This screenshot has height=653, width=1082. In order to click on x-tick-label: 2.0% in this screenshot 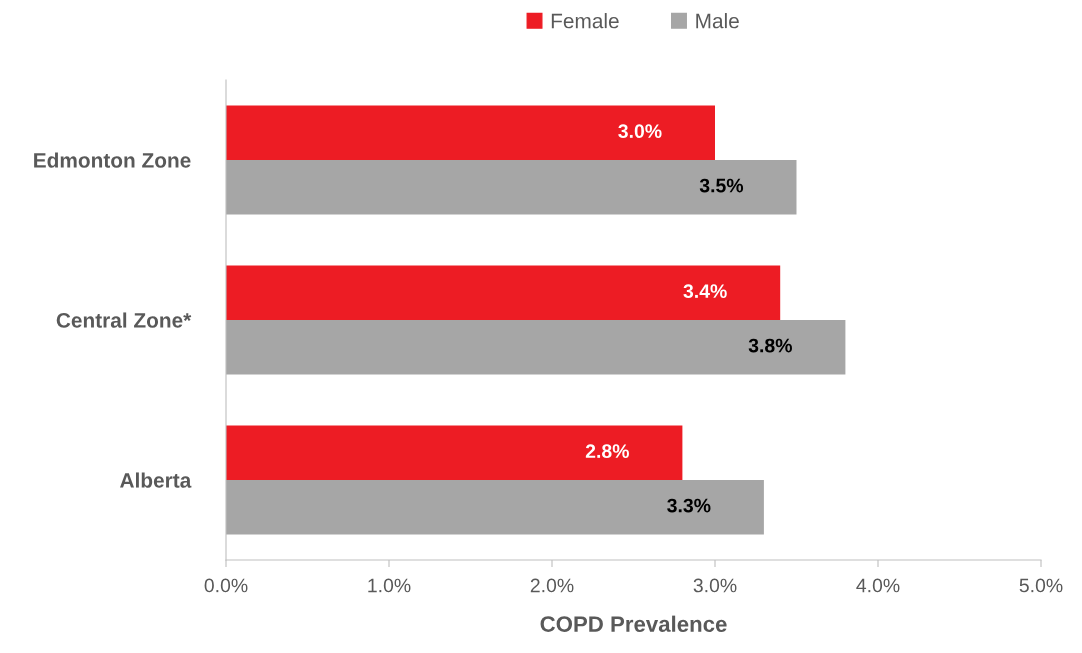, I will do `click(552, 585)`.